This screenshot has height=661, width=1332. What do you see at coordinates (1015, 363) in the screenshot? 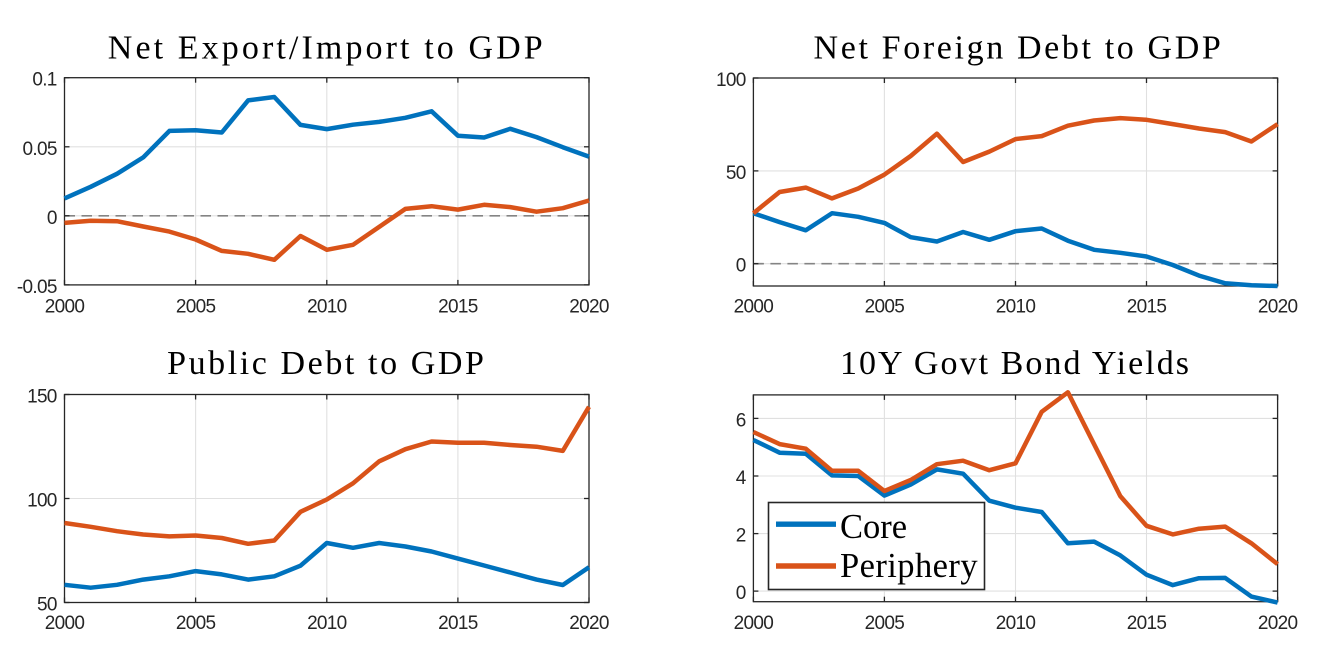
I see `svg-text: 10Y Govt Bond Yields` at bounding box center [1015, 363].